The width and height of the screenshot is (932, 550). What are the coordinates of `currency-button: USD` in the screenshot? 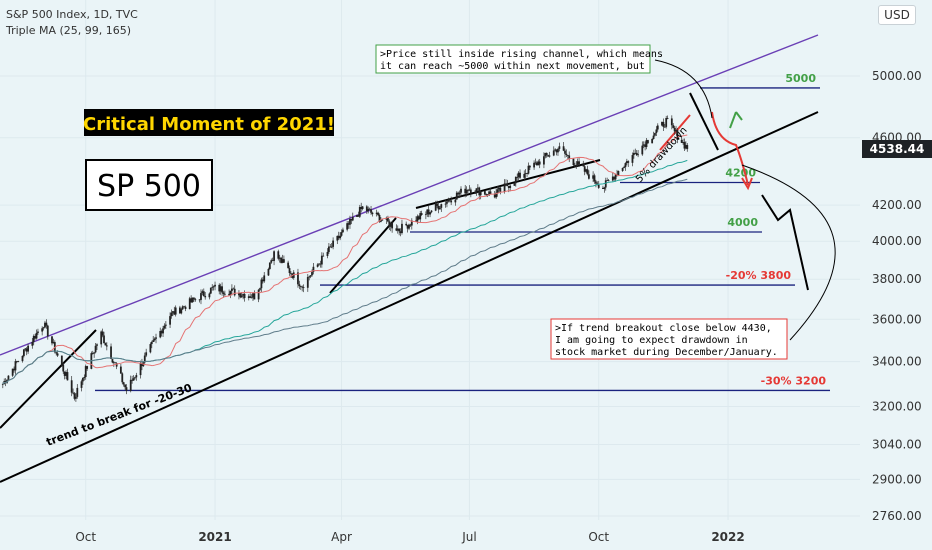 It's located at (897, 15).